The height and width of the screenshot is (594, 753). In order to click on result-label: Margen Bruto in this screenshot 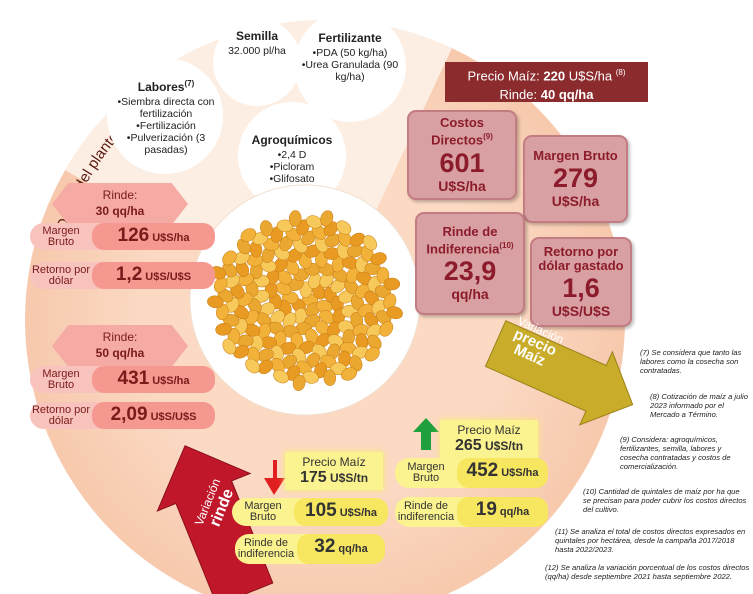, I will do `click(575, 156)`.